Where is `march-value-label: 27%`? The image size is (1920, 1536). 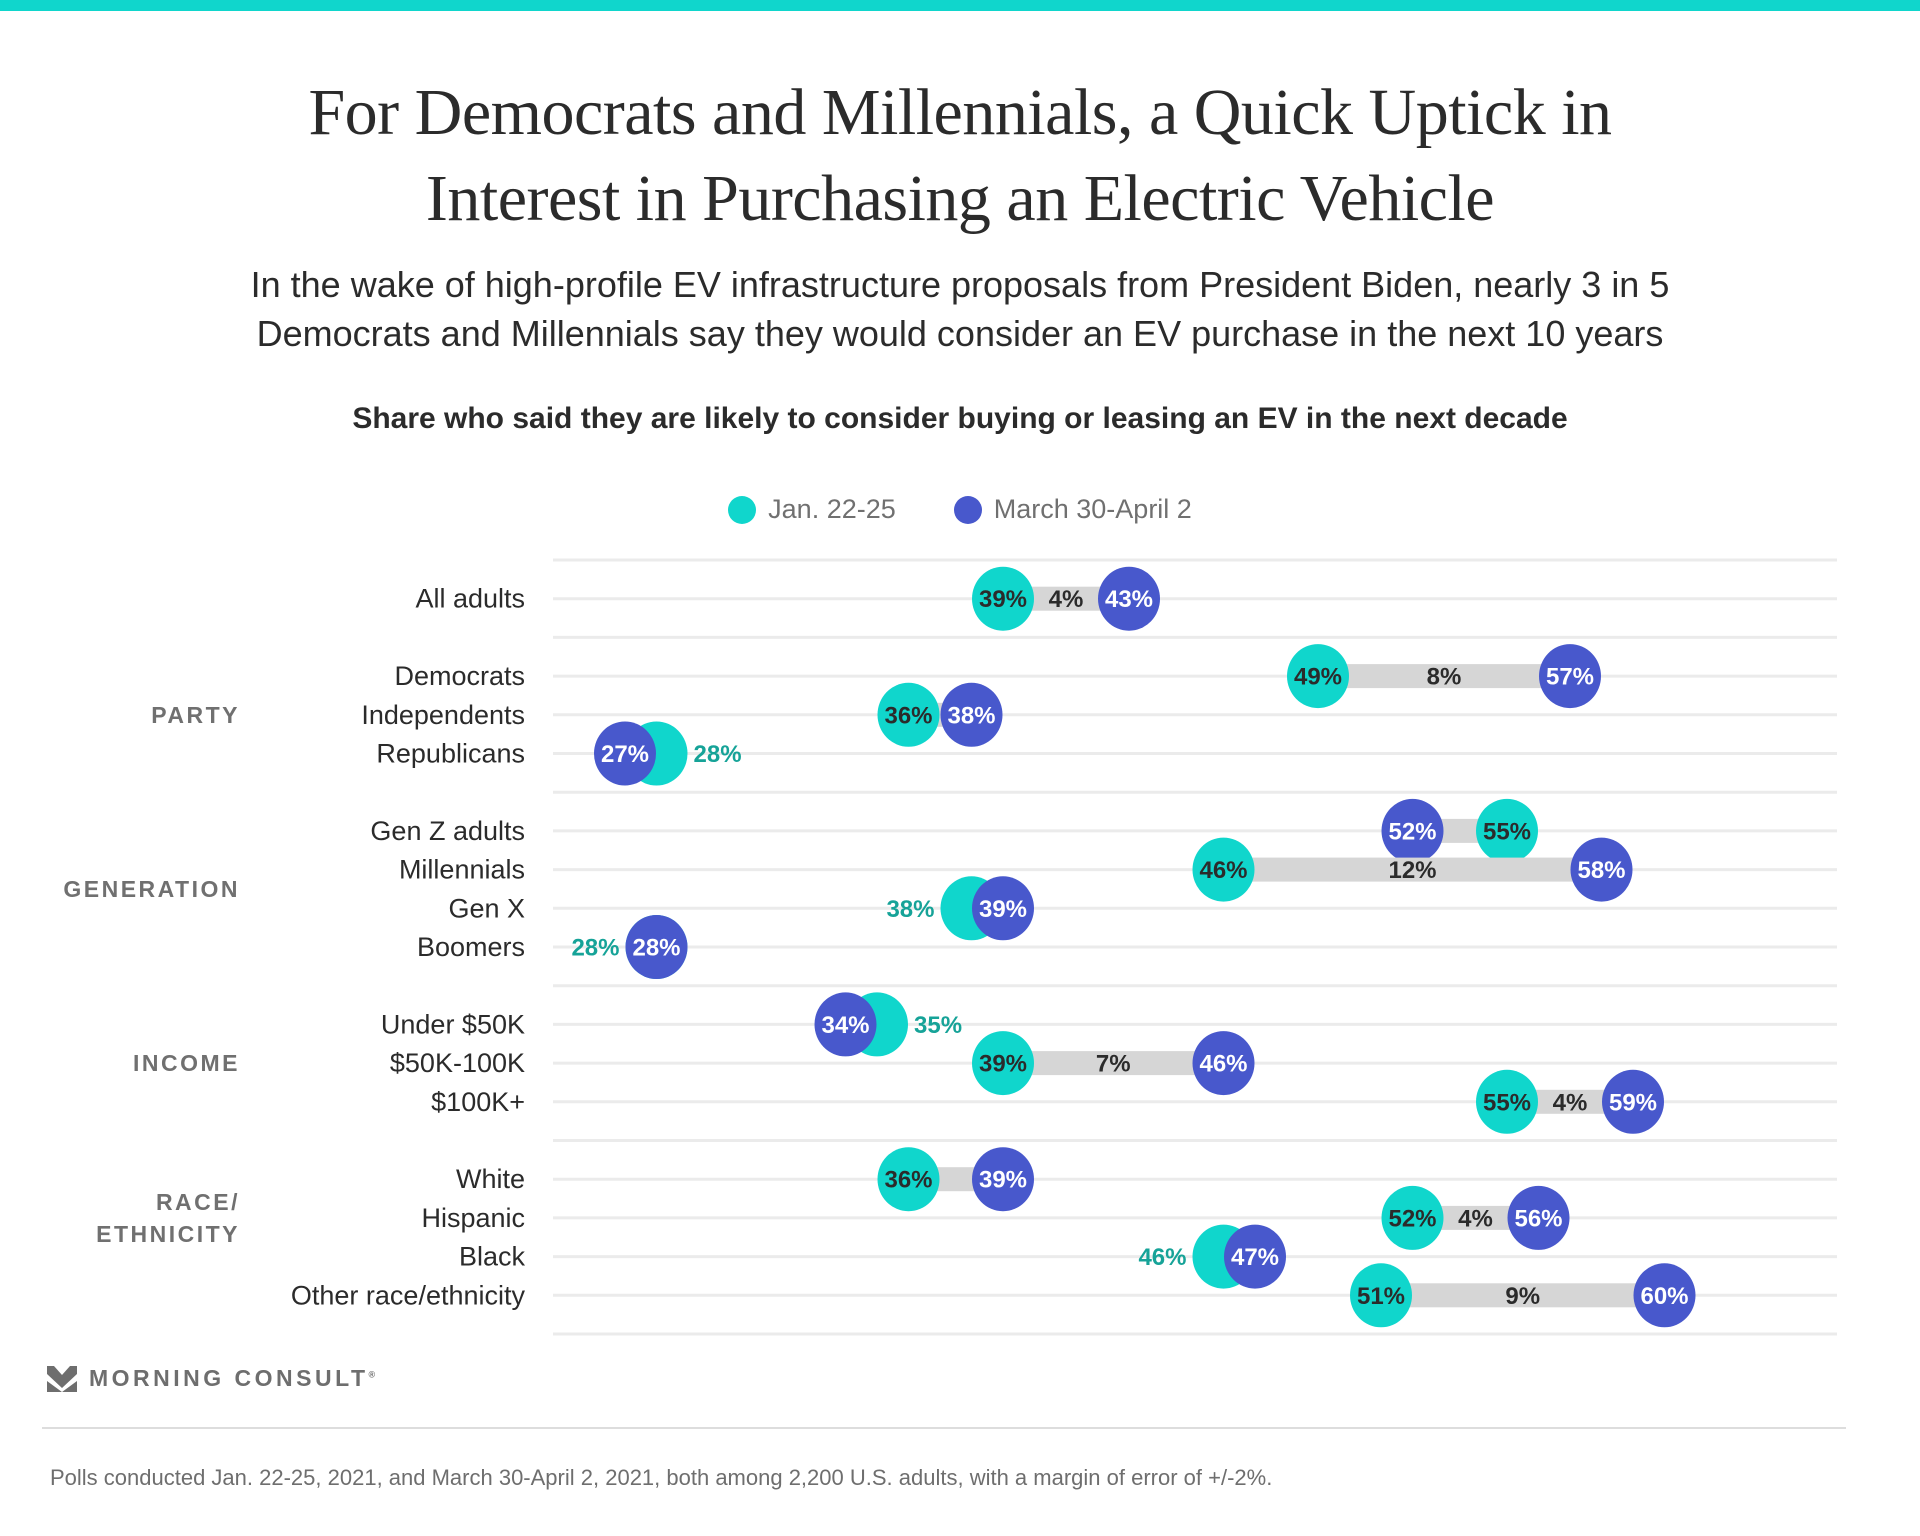
march-value-label: 27% is located at coordinates (625, 754).